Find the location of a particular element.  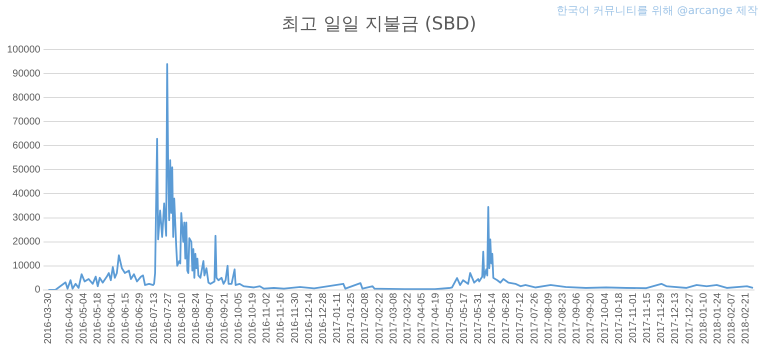

x-tick-label: 2016-10-05 is located at coordinates (238, 318).